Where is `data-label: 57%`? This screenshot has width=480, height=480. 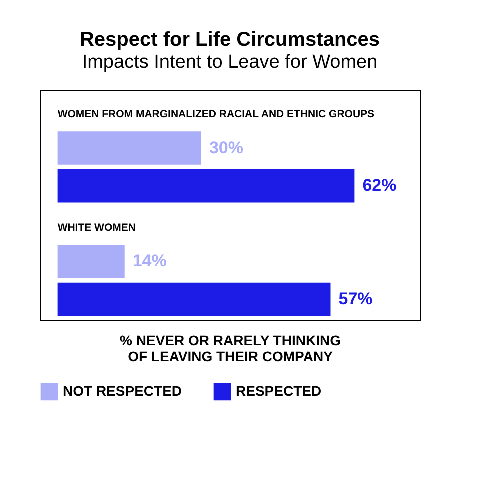
data-label: 57% is located at coordinates (355, 299).